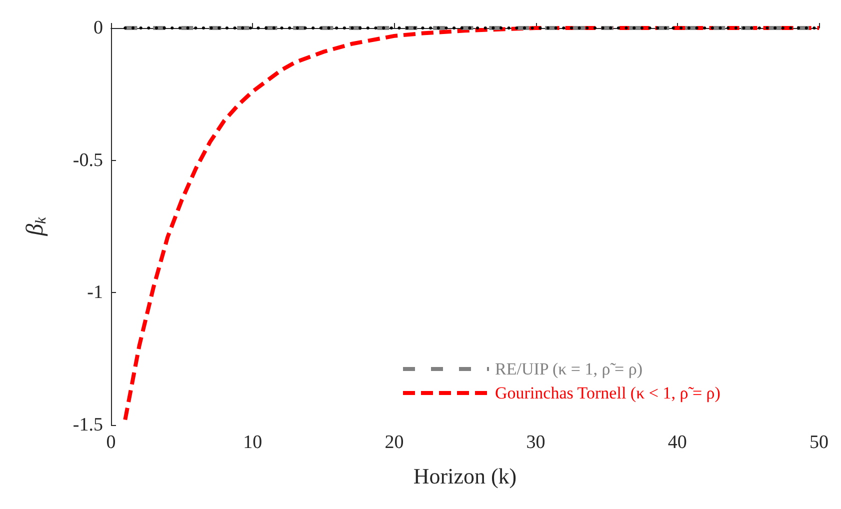 The width and height of the screenshot is (841, 509). I want to click on x-tick-label: 20, so click(394, 442).